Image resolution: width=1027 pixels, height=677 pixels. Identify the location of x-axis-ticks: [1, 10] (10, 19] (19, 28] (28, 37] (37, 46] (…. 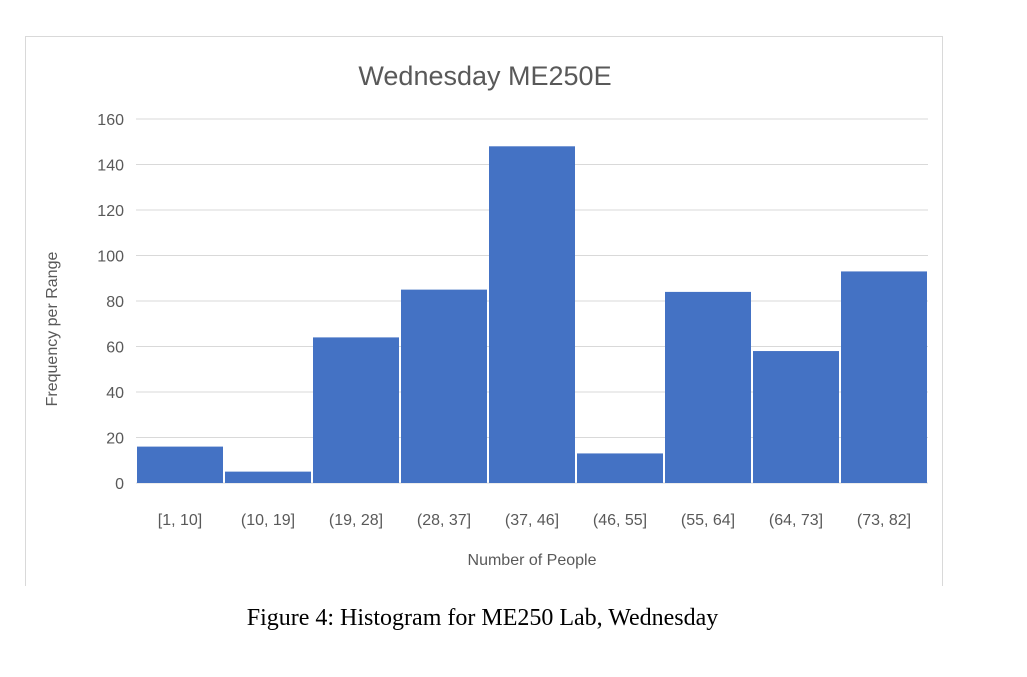
(534, 520).